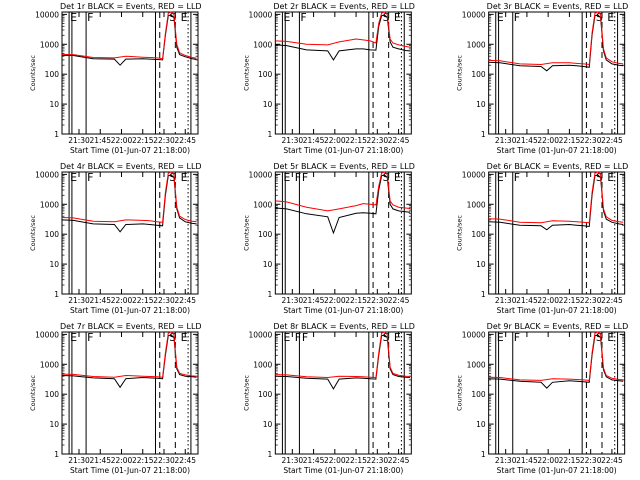  I want to click on panel-title: Det 7r BLACK = Events, RED = LLD, so click(131, 326).